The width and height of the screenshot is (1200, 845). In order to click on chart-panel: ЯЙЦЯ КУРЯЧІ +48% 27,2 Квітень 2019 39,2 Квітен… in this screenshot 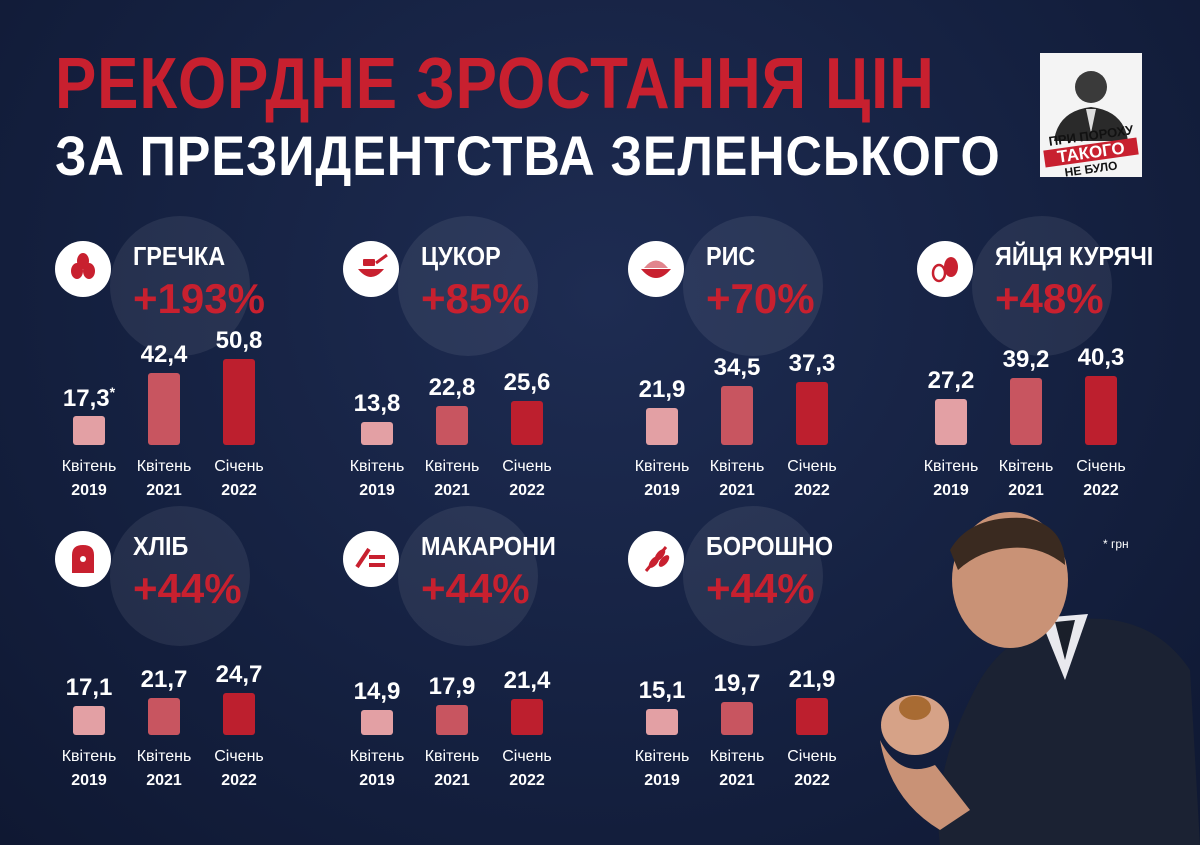, I will do `click(1057, 364)`.